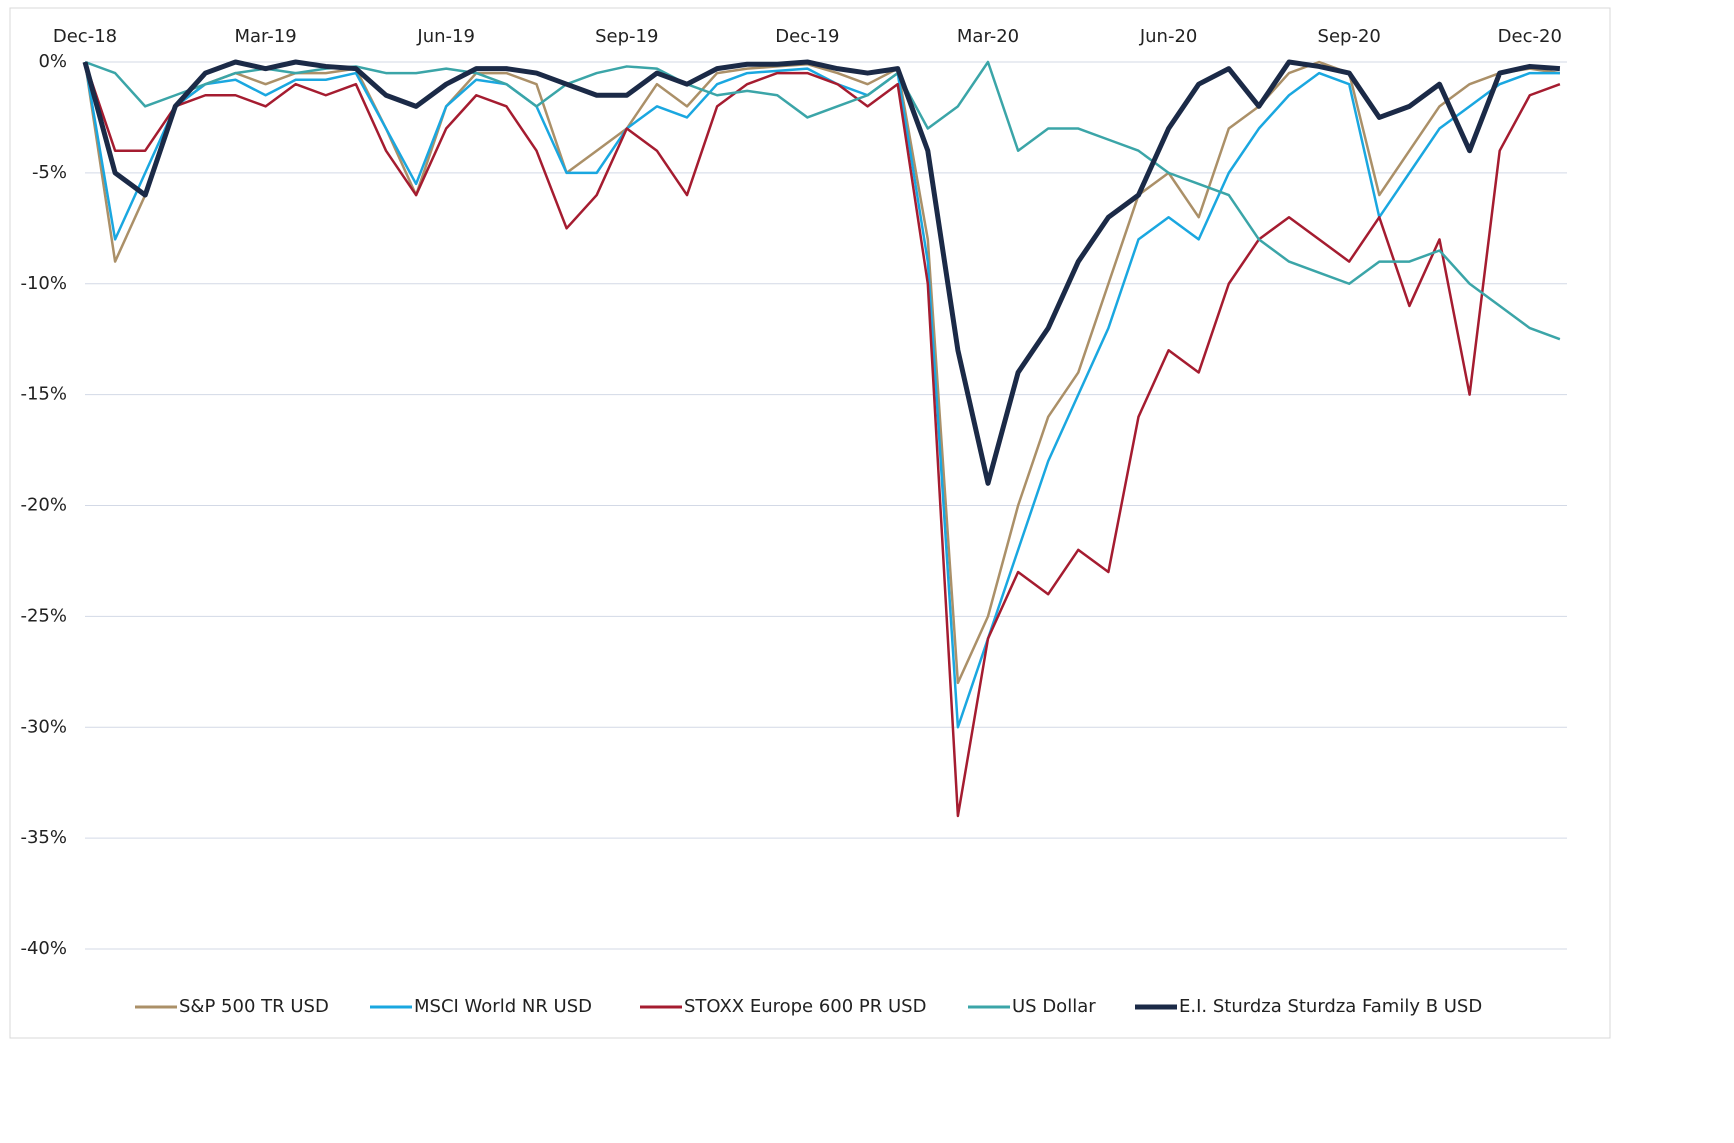  I want to click on x-tick-label: Dec-20, so click(1530, 36).